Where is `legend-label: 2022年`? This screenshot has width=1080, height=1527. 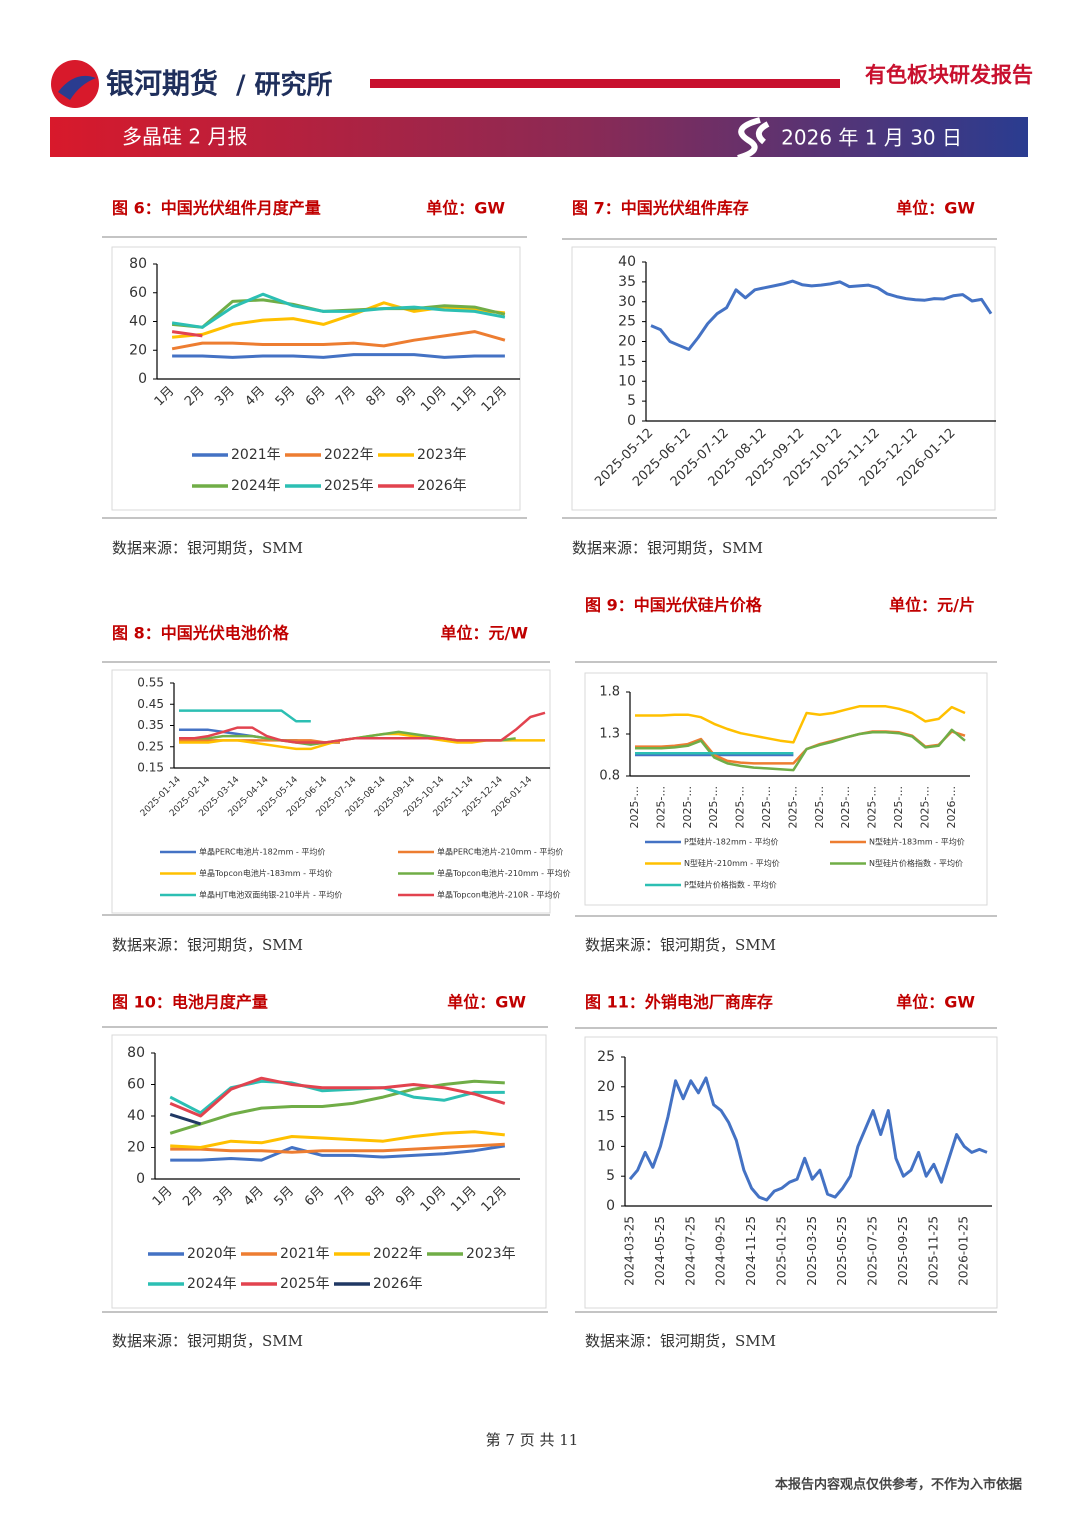
legend-label: 2022年 is located at coordinates (349, 455).